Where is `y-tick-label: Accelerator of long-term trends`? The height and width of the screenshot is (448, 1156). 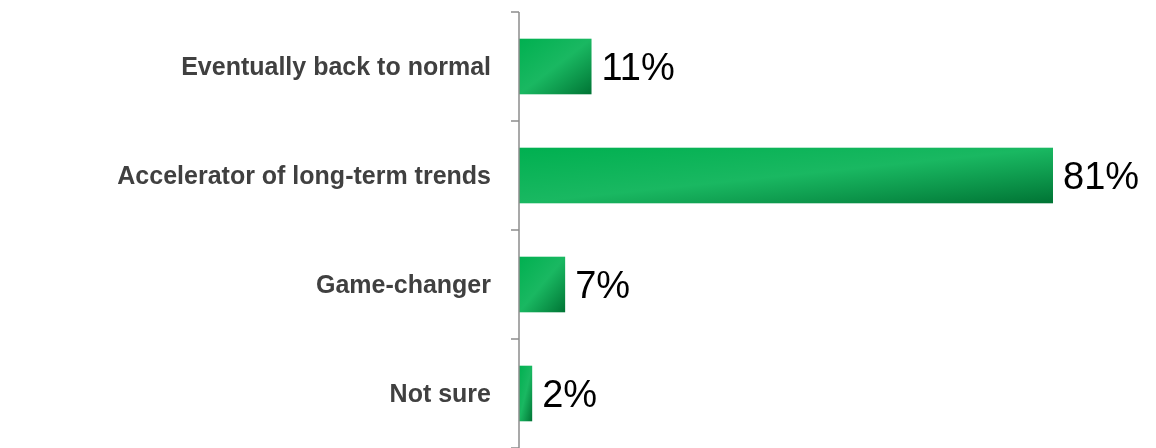 y-tick-label: Accelerator of long-term trends is located at coordinates (304, 175).